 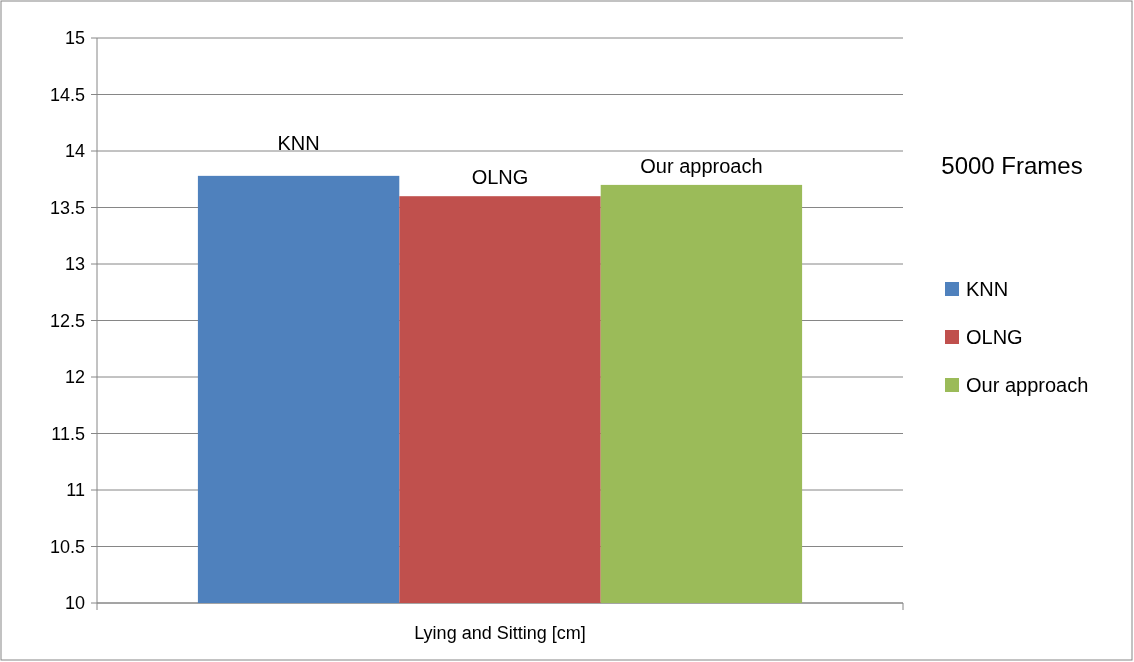 What do you see at coordinates (74, 603) in the screenshot?
I see `y-tick-label: 10` at bounding box center [74, 603].